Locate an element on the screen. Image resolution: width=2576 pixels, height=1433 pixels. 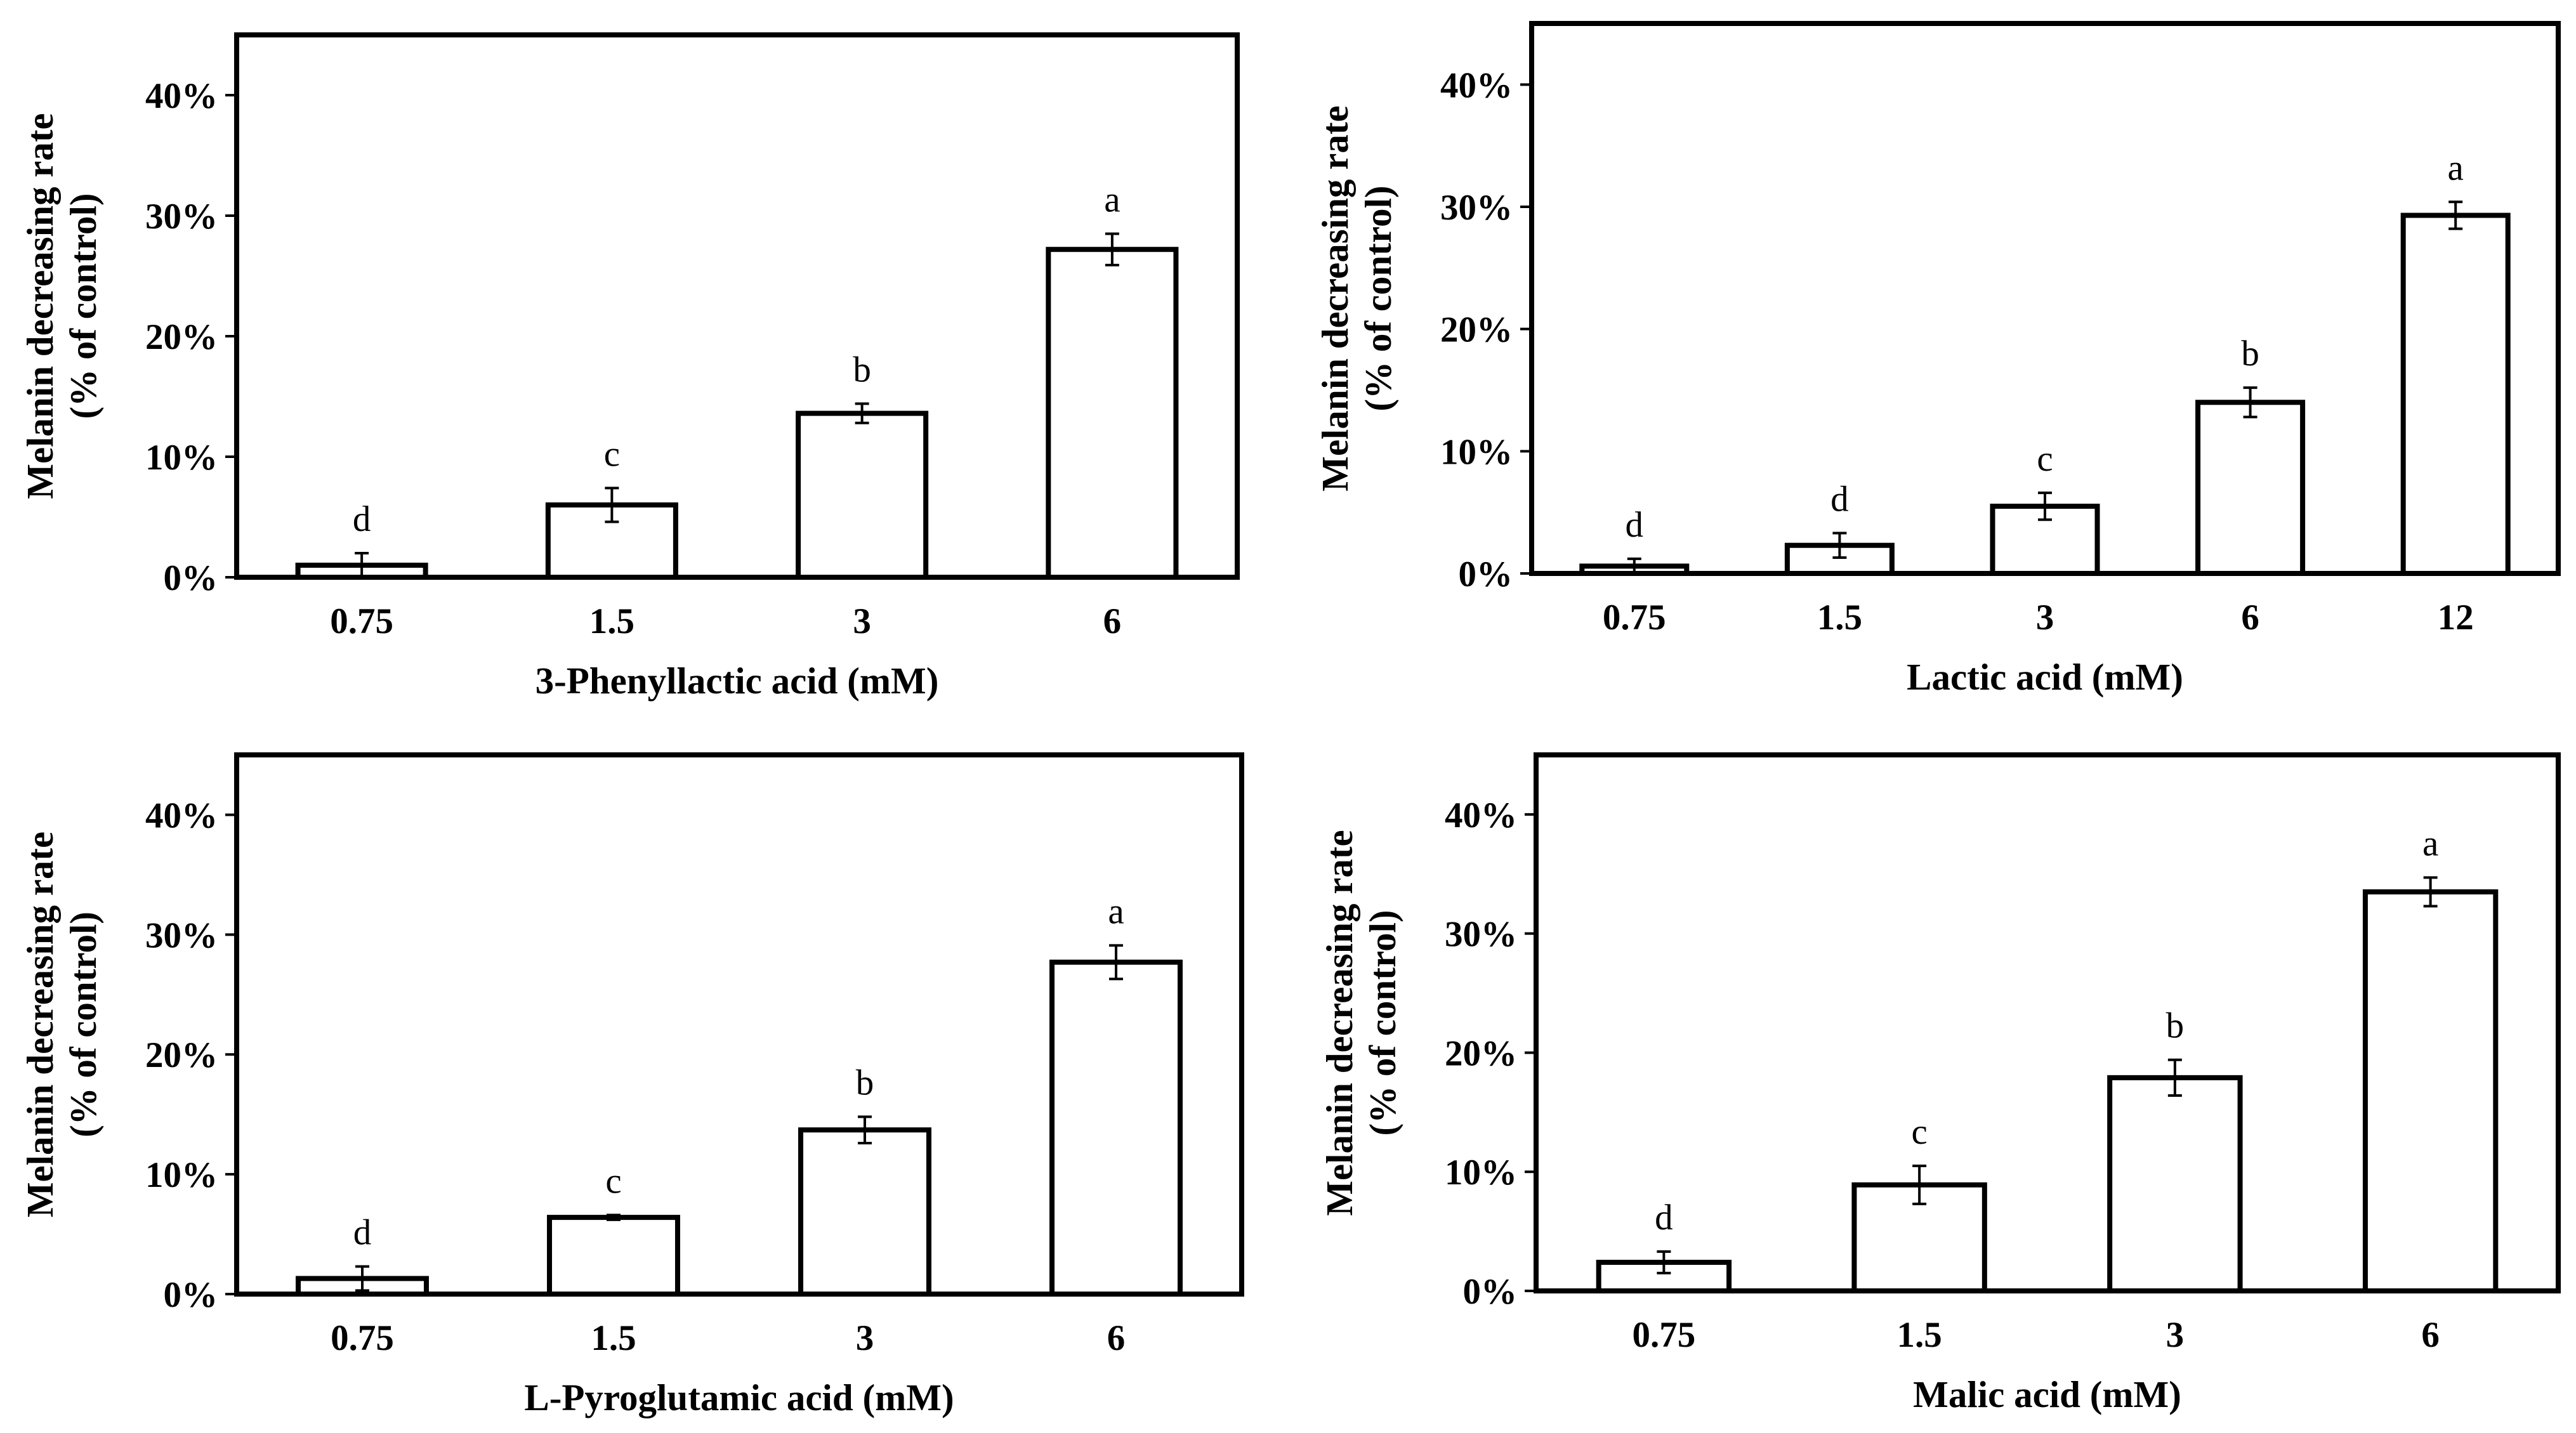
x-axis-title: 3-Phenyllactic acid (mM) is located at coordinates (737, 681).